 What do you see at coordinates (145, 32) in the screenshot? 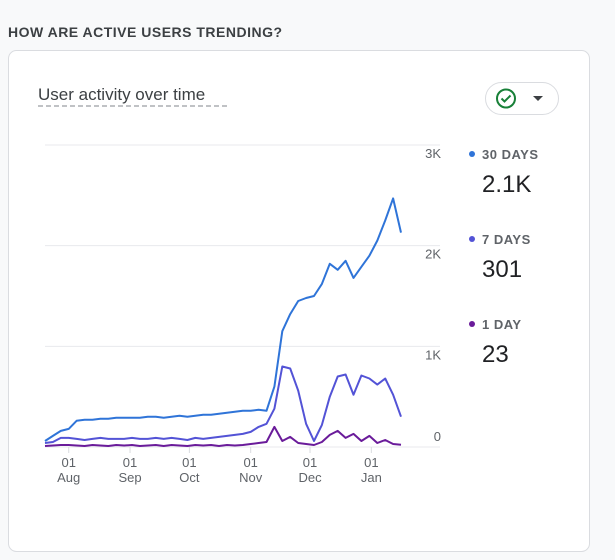
I see `section-title: HOW ARE ACTIVE USERS TRENDING?` at bounding box center [145, 32].